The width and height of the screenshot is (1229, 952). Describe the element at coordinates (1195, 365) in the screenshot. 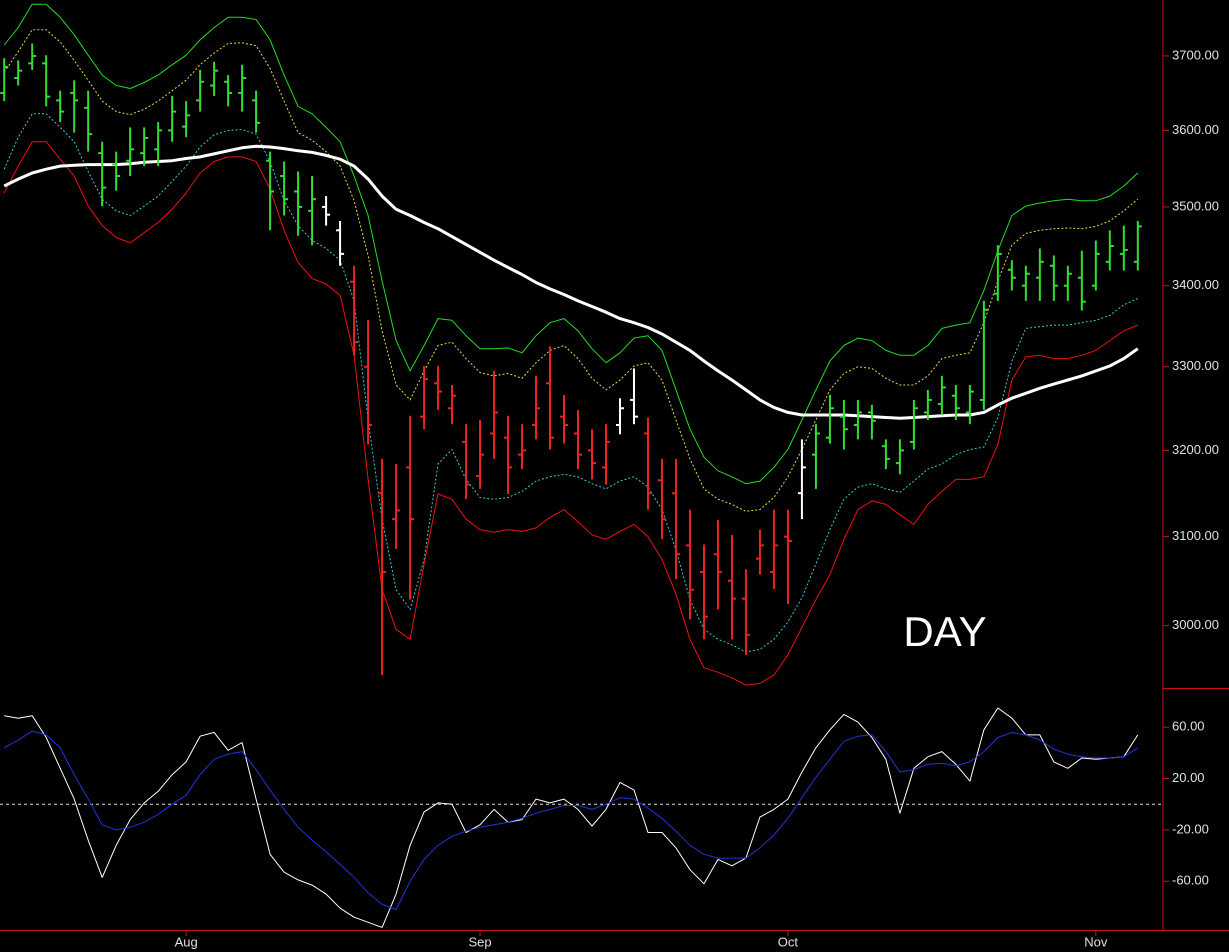

I see `y-tick-label: 3300.00` at that location.